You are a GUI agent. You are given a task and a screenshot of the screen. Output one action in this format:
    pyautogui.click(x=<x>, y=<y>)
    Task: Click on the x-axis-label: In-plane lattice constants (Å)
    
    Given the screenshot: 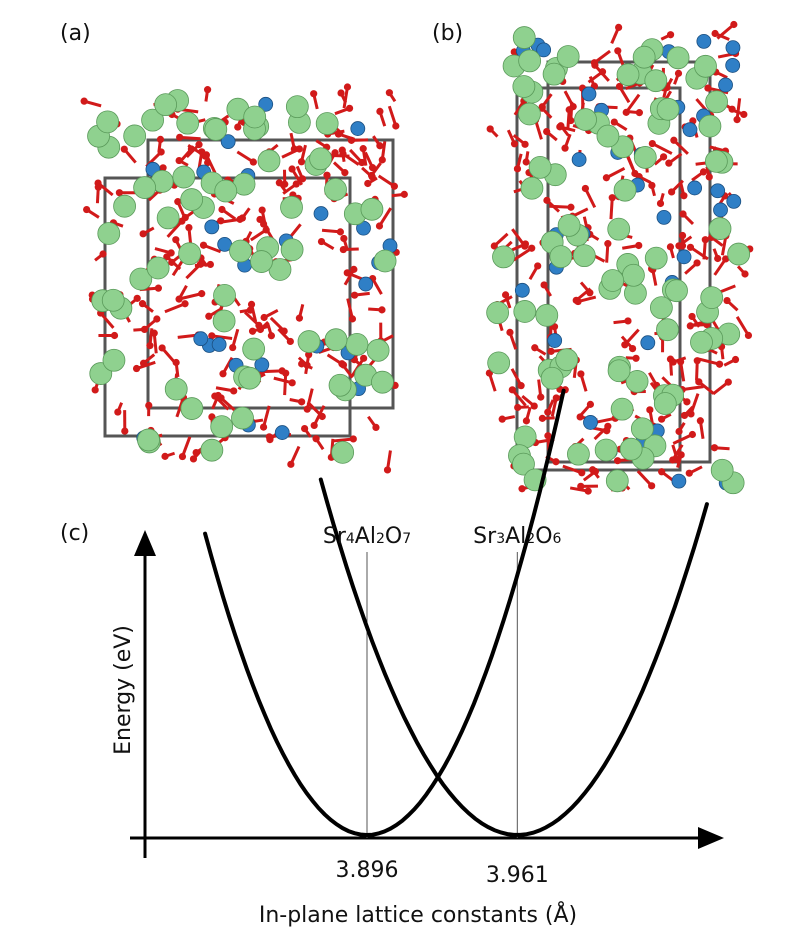 What is the action you would take?
    pyautogui.click(x=418, y=914)
    